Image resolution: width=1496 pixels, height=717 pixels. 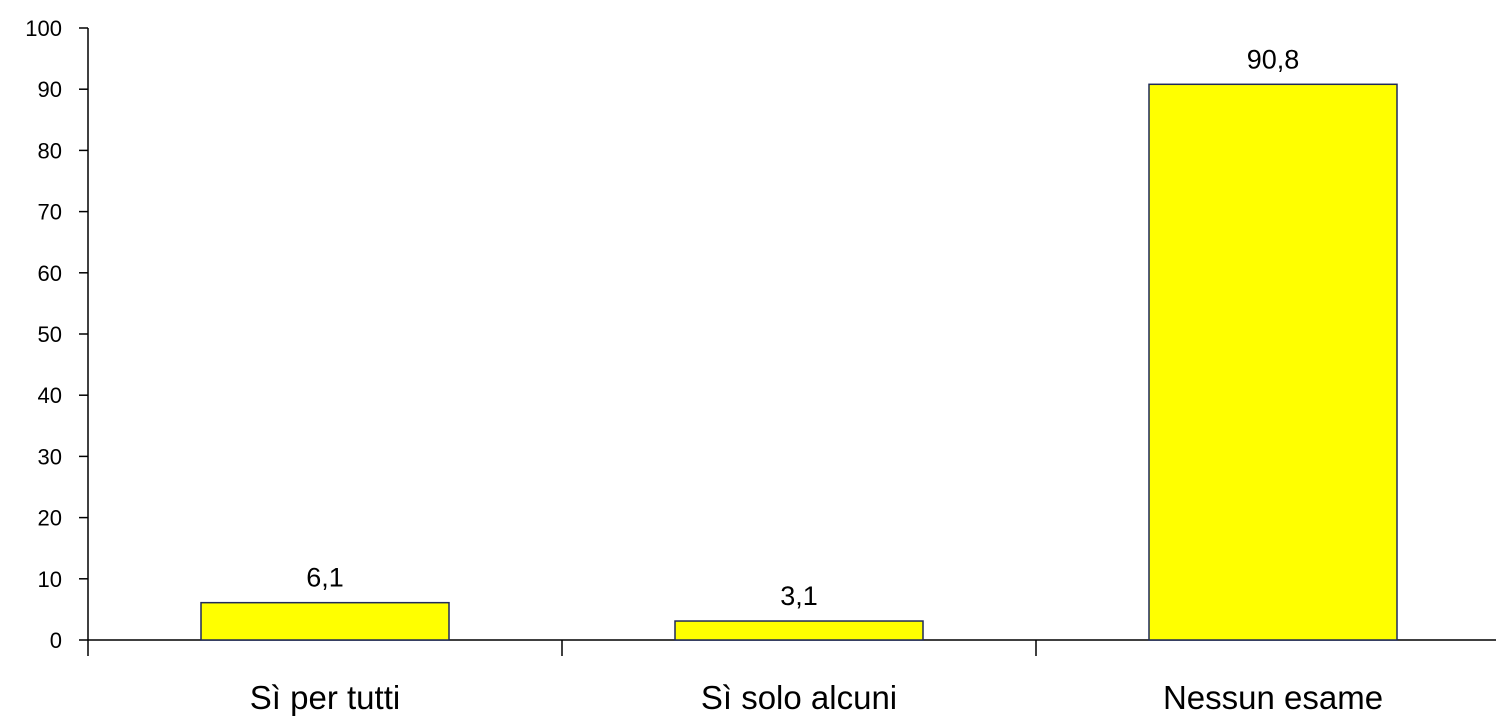 What do you see at coordinates (50, 579) in the screenshot?
I see `y-tick-label: 10` at bounding box center [50, 579].